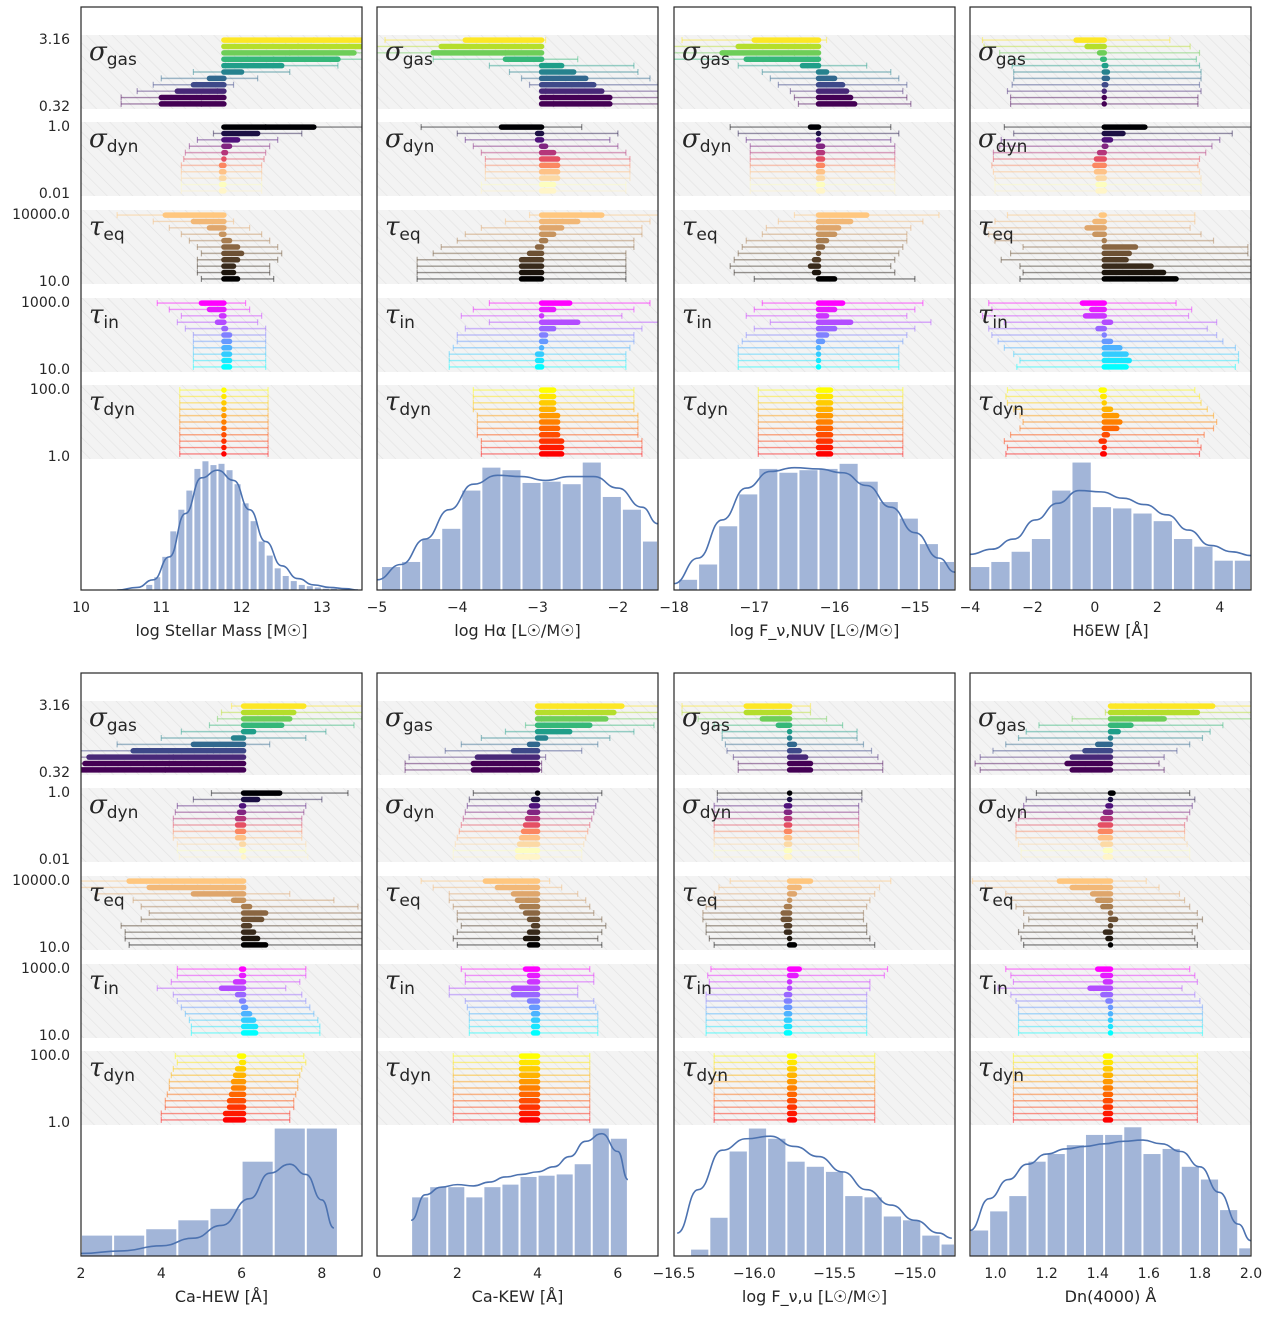 This screenshot has width=1271, height=1318. What do you see at coordinates (518, 1296) in the screenshot?
I see `x-axis-label: Ca-KEW [Å]` at bounding box center [518, 1296].